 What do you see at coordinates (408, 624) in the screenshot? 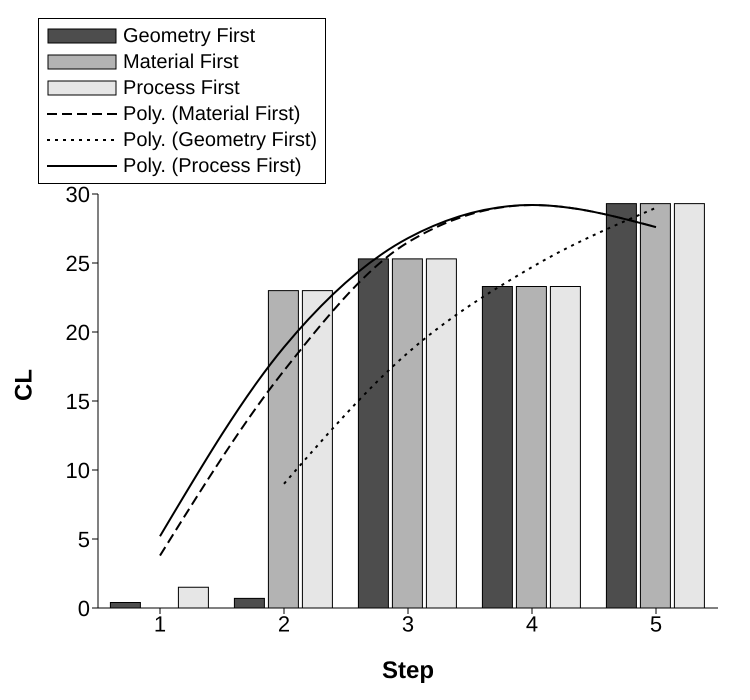
I see `x-tick-label: 3` at bounding box center [408, 624].